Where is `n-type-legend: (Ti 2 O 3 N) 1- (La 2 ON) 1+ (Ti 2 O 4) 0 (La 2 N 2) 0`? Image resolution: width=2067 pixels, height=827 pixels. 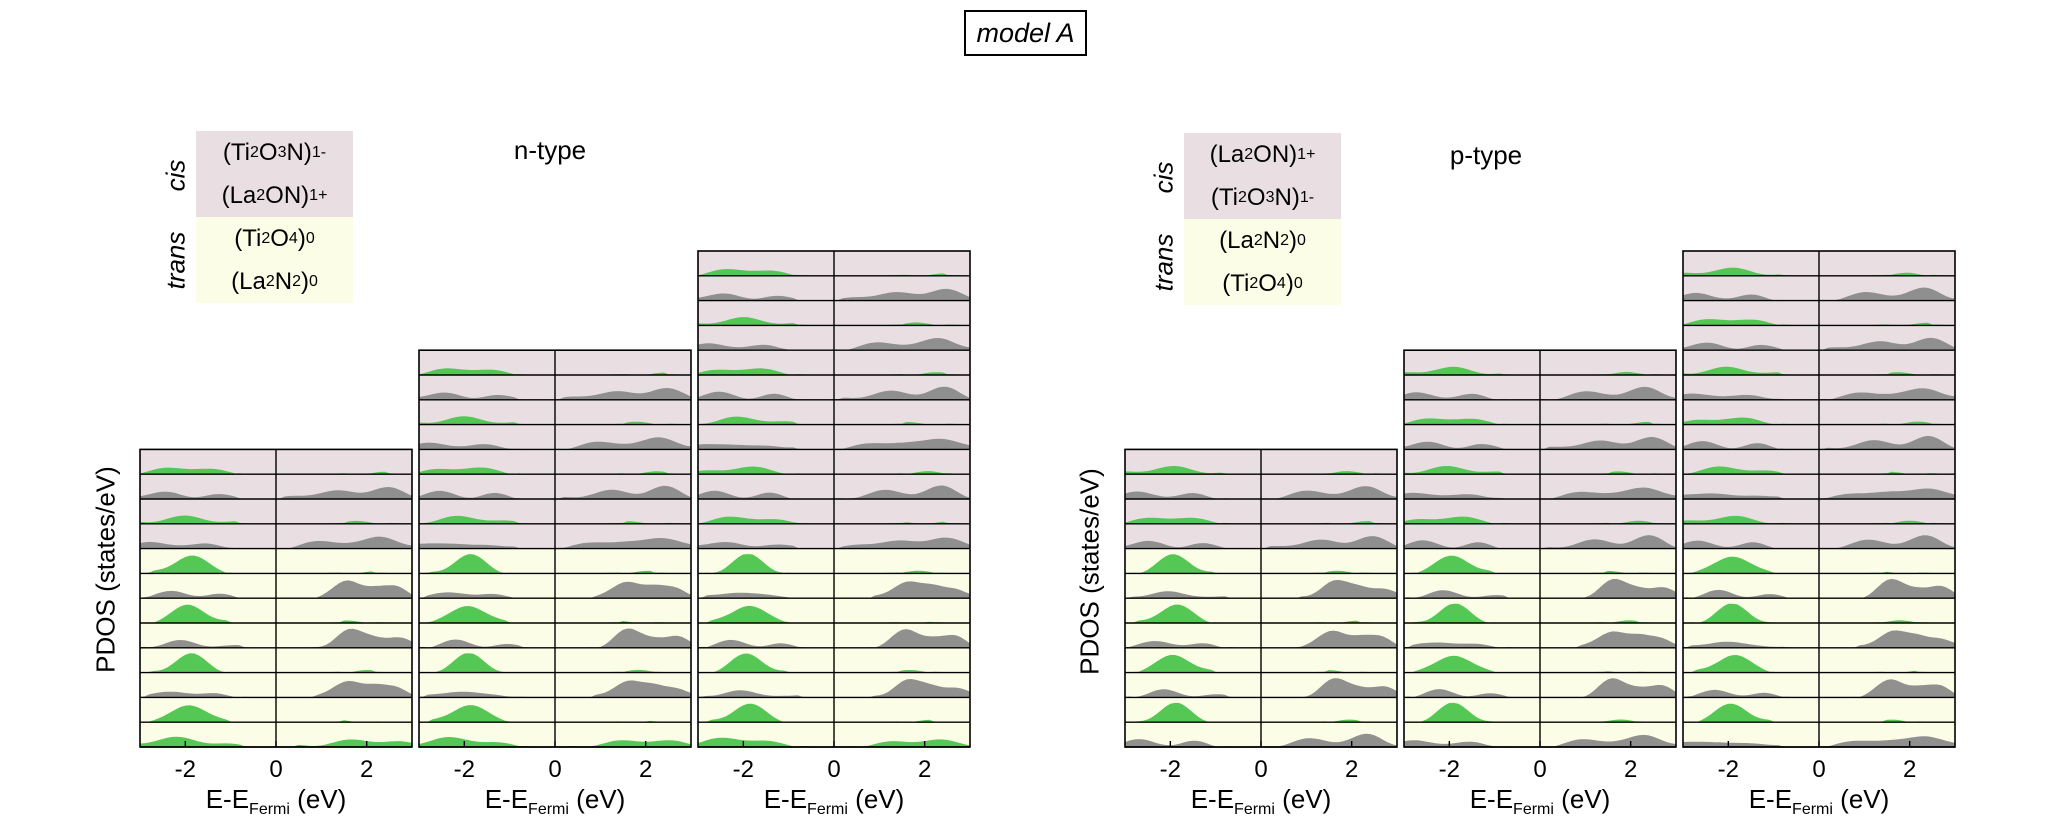 n-type-legend: (Ti 2 O 3 N) 1- (La 2 ON) 1+ (Ti 2 O 4) 0 (La 2 N 2) 0 is located at coordinates (274, 217).